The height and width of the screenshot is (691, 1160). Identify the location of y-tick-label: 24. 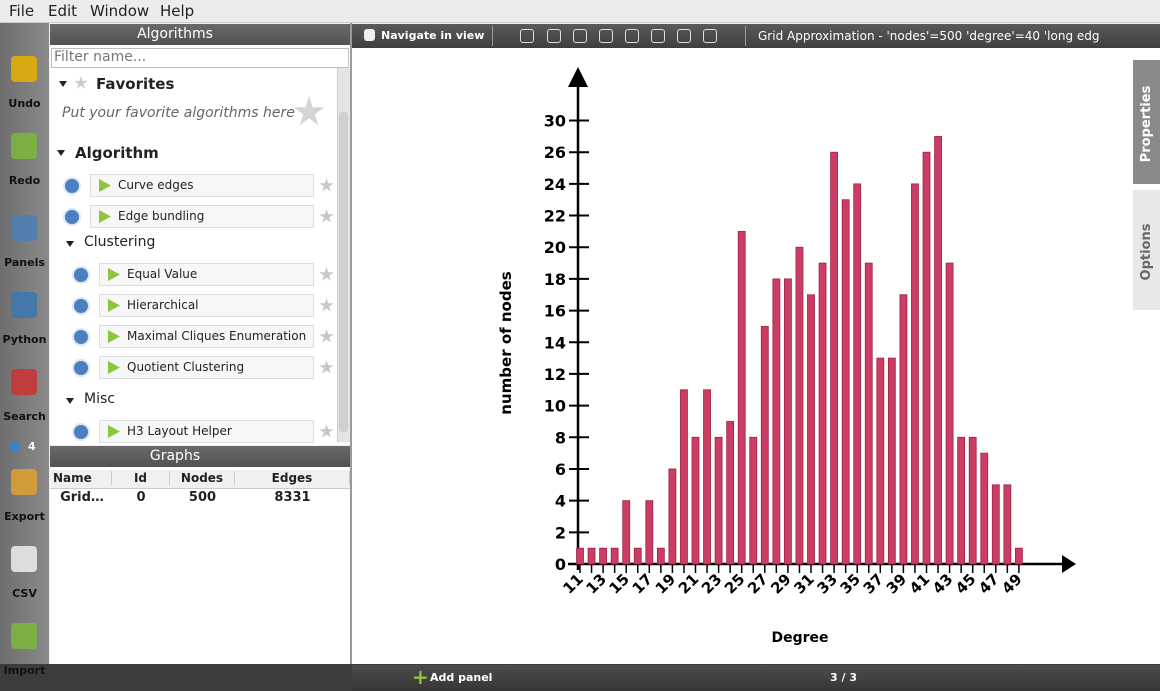
(555, 184).